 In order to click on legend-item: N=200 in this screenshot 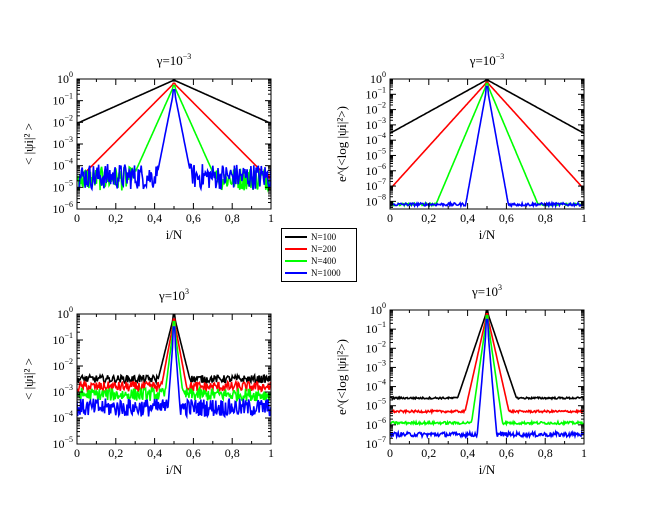, I will do `click(319, 249)`.